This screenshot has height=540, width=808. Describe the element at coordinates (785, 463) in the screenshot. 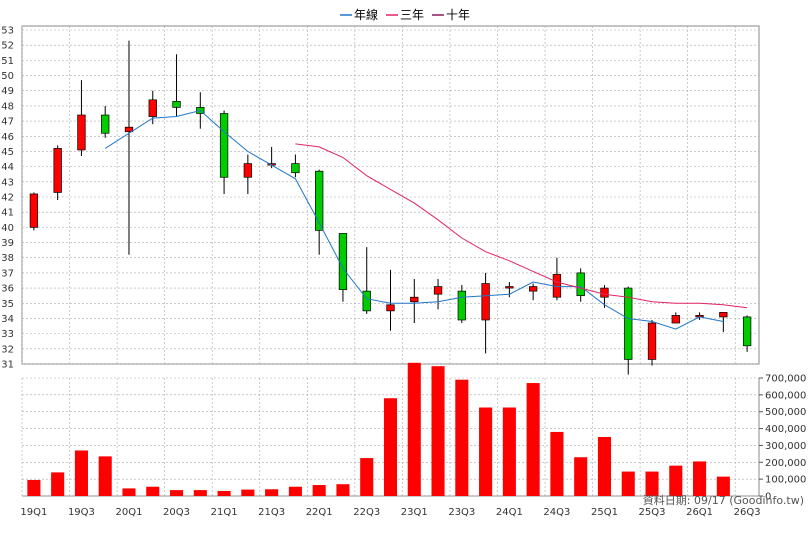

I see `volume-tick-label: 200,000` at that location.